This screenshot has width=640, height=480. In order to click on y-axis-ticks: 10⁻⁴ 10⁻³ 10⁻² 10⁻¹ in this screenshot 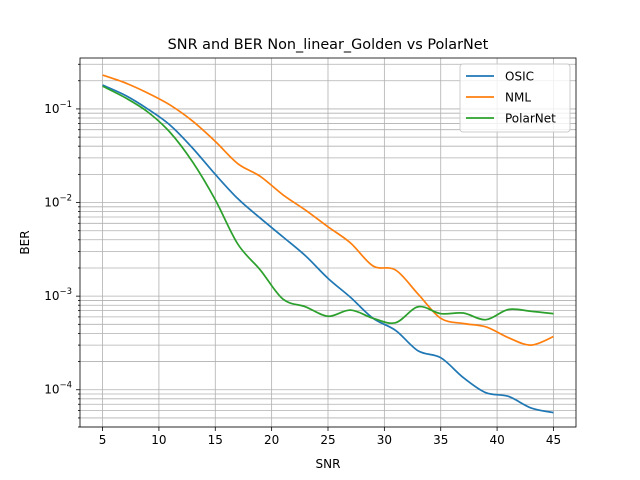, I will do `click(62, 245)`.